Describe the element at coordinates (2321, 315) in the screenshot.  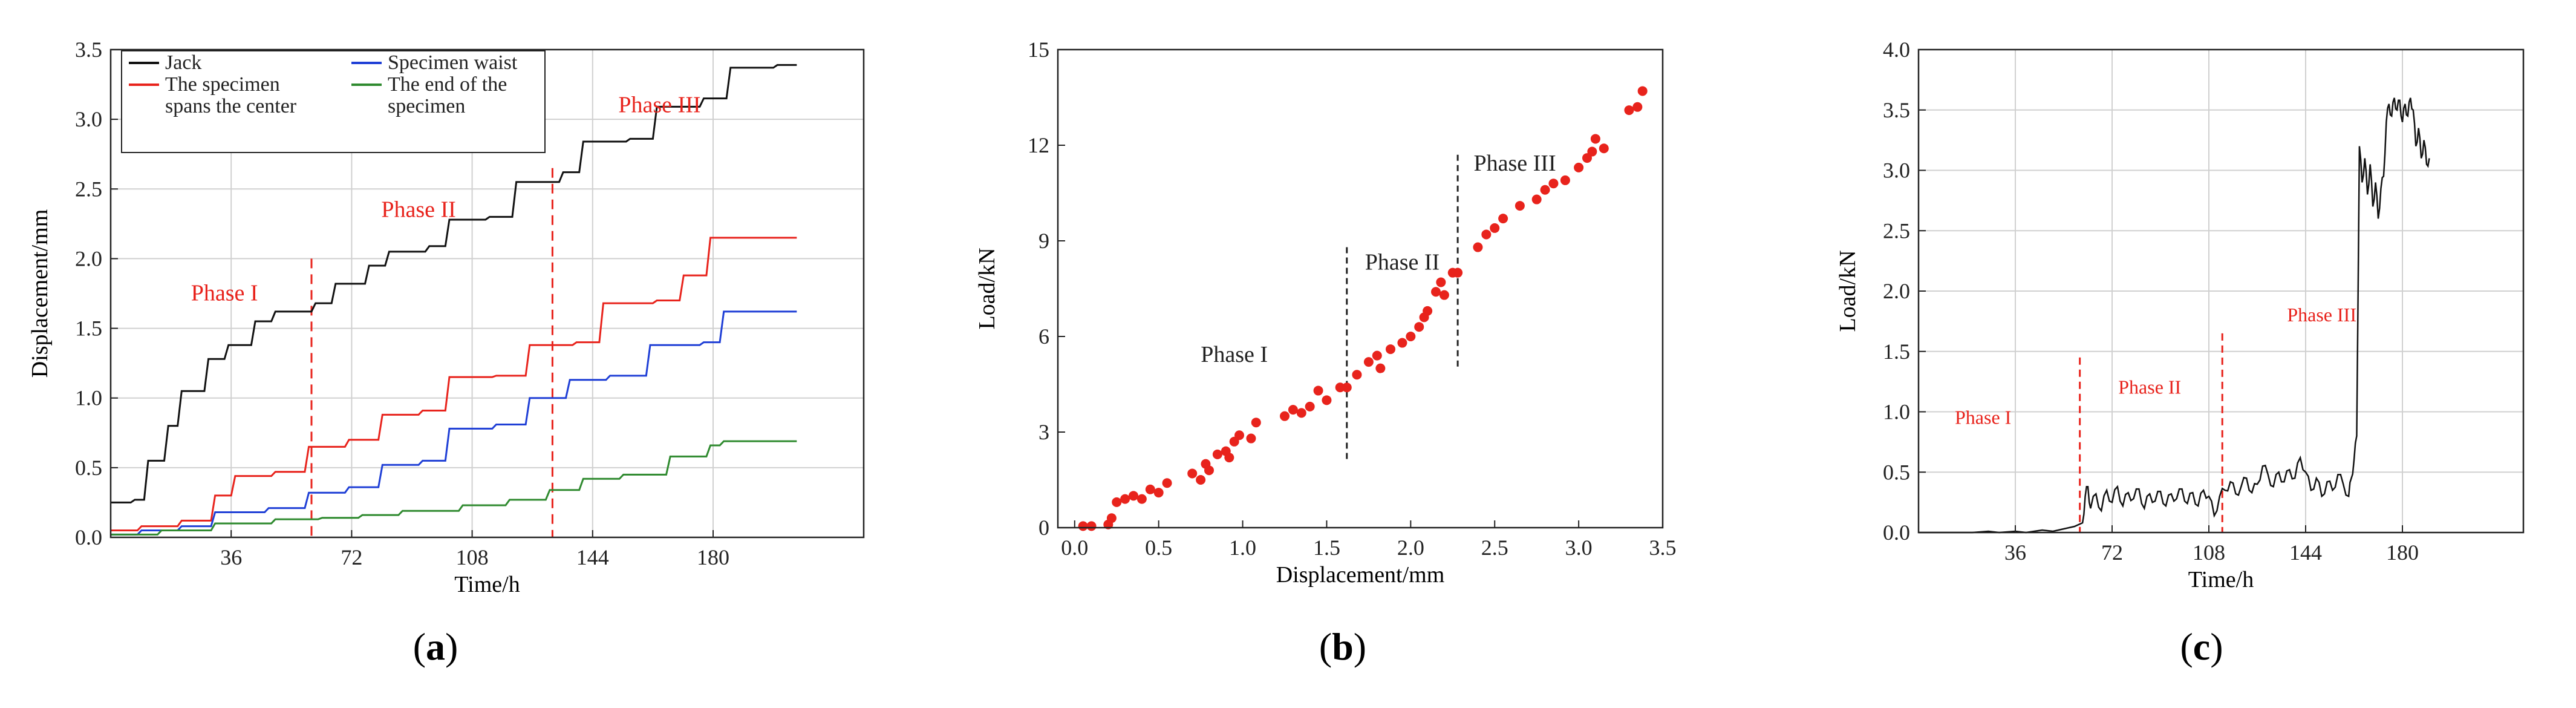
I see `c-phase-label: Phase III` at that location.